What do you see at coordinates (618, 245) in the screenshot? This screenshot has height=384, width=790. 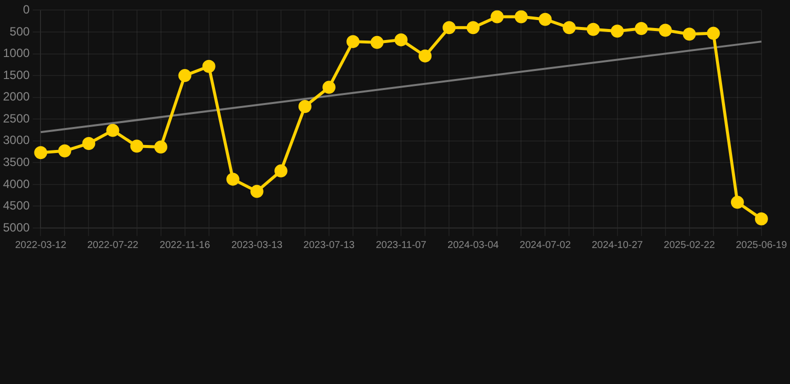 I see `x-tick-label: 2024-10-27` at bounding box center [618, 245].